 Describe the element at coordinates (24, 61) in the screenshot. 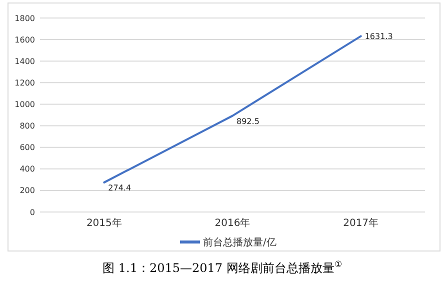

I see `y-tick-label: 1400` at that location.